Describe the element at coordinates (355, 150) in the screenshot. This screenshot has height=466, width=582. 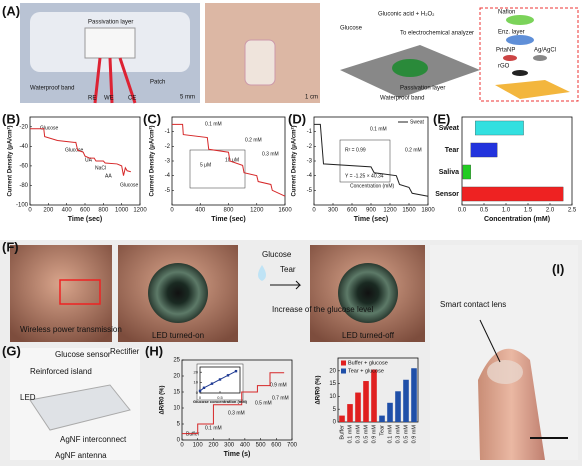
I see `annotation: R² = 0.99` at that location.